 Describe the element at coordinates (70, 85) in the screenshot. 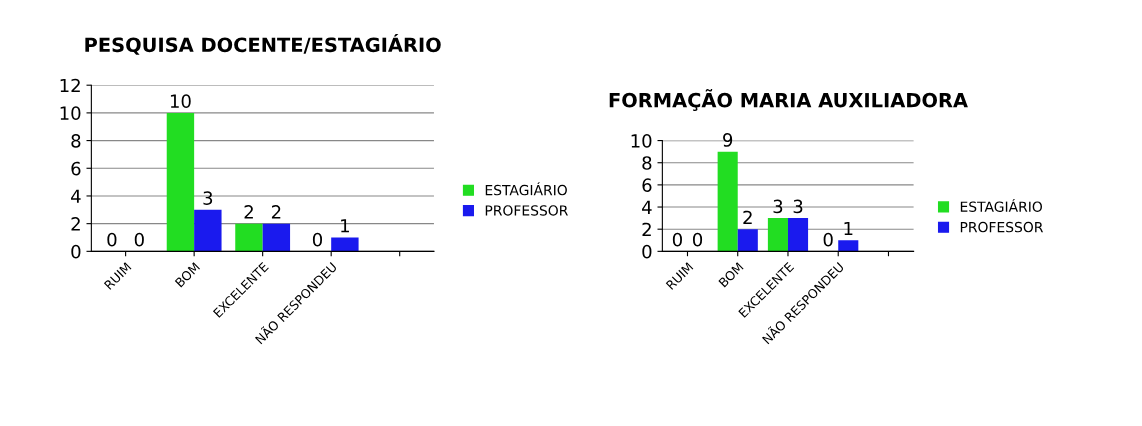

I see `y-tick-label: 12` at that location.